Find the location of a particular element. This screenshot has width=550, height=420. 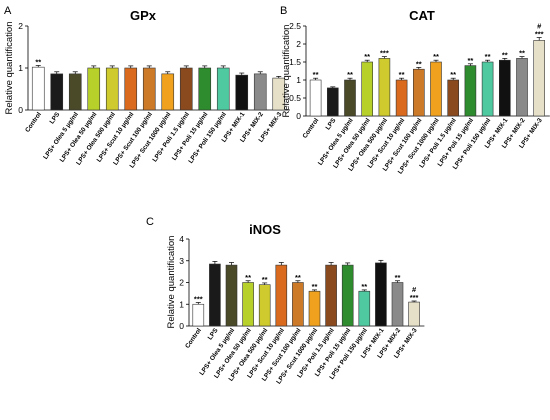

panel-title-inos: iNOS is located at coordinates (265, 229).